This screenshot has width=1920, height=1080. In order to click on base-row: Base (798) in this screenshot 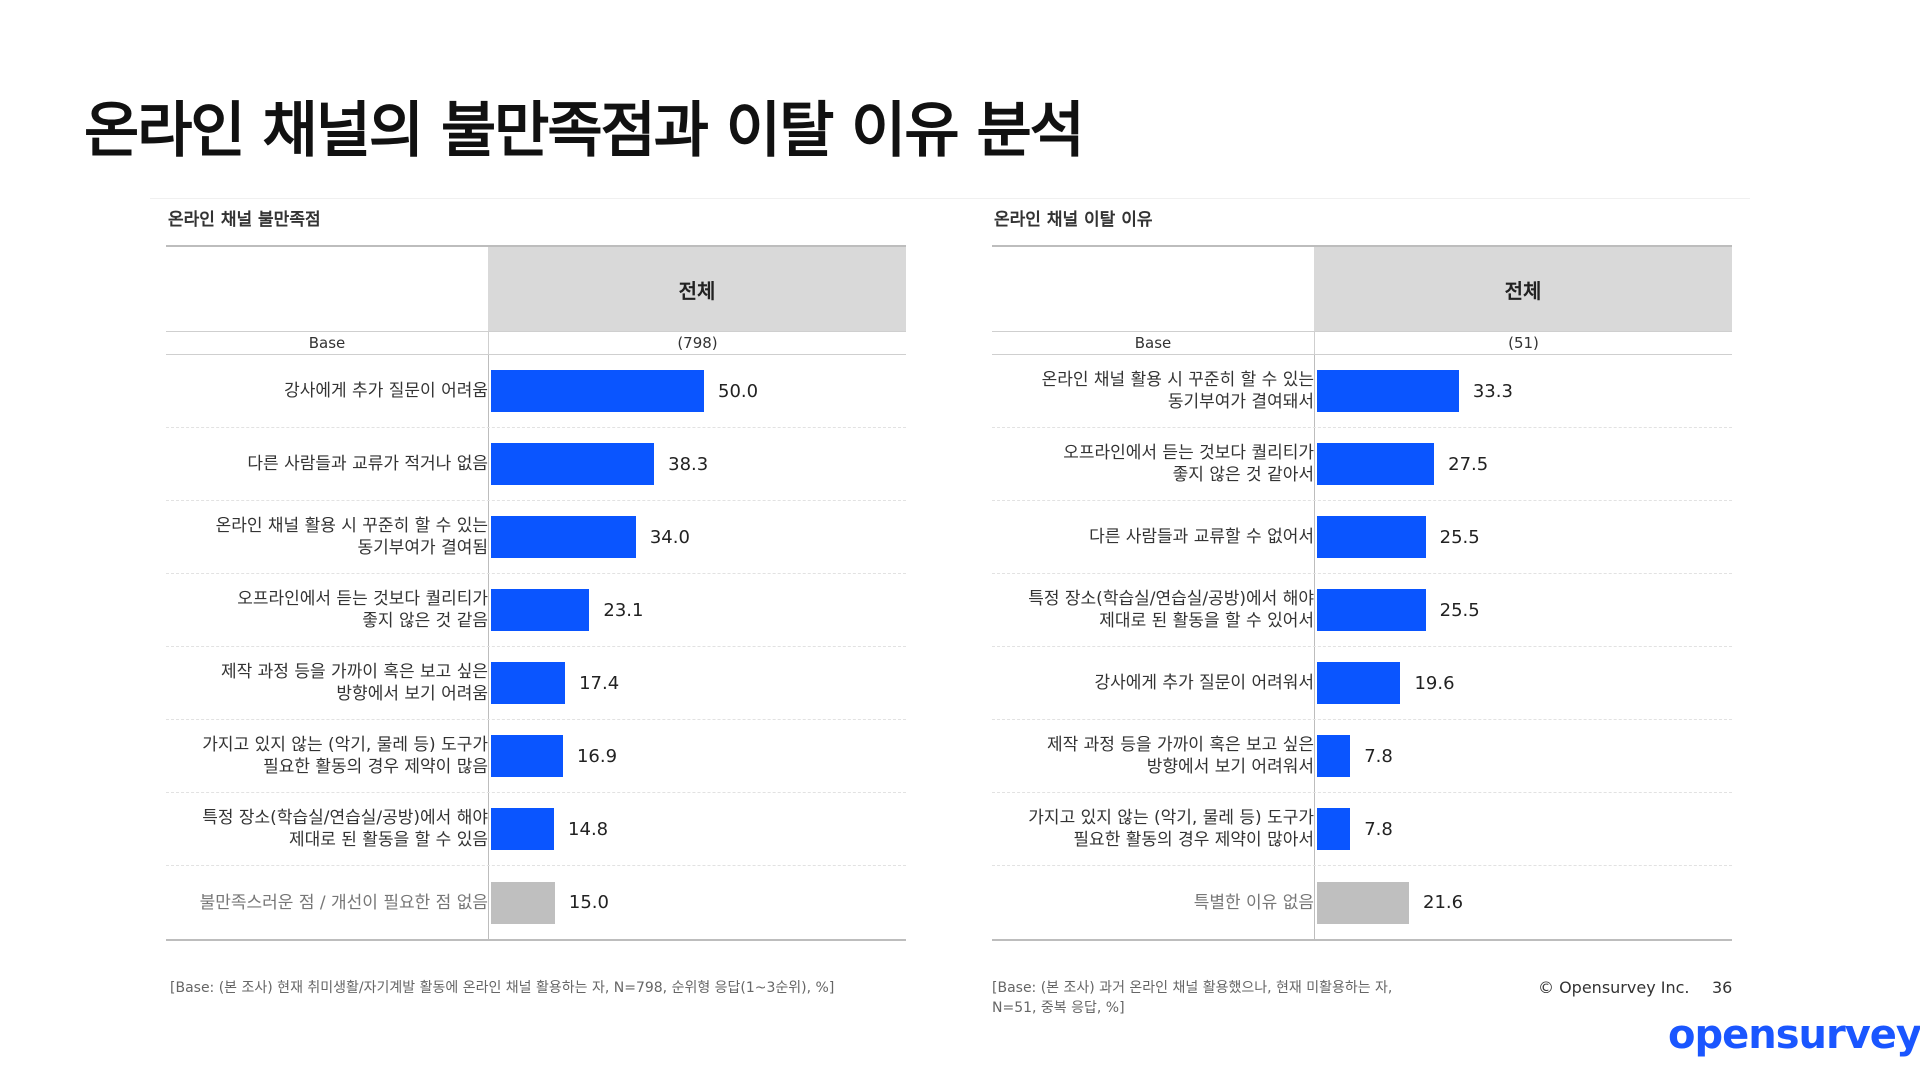, I will do `click(536, 343)`.